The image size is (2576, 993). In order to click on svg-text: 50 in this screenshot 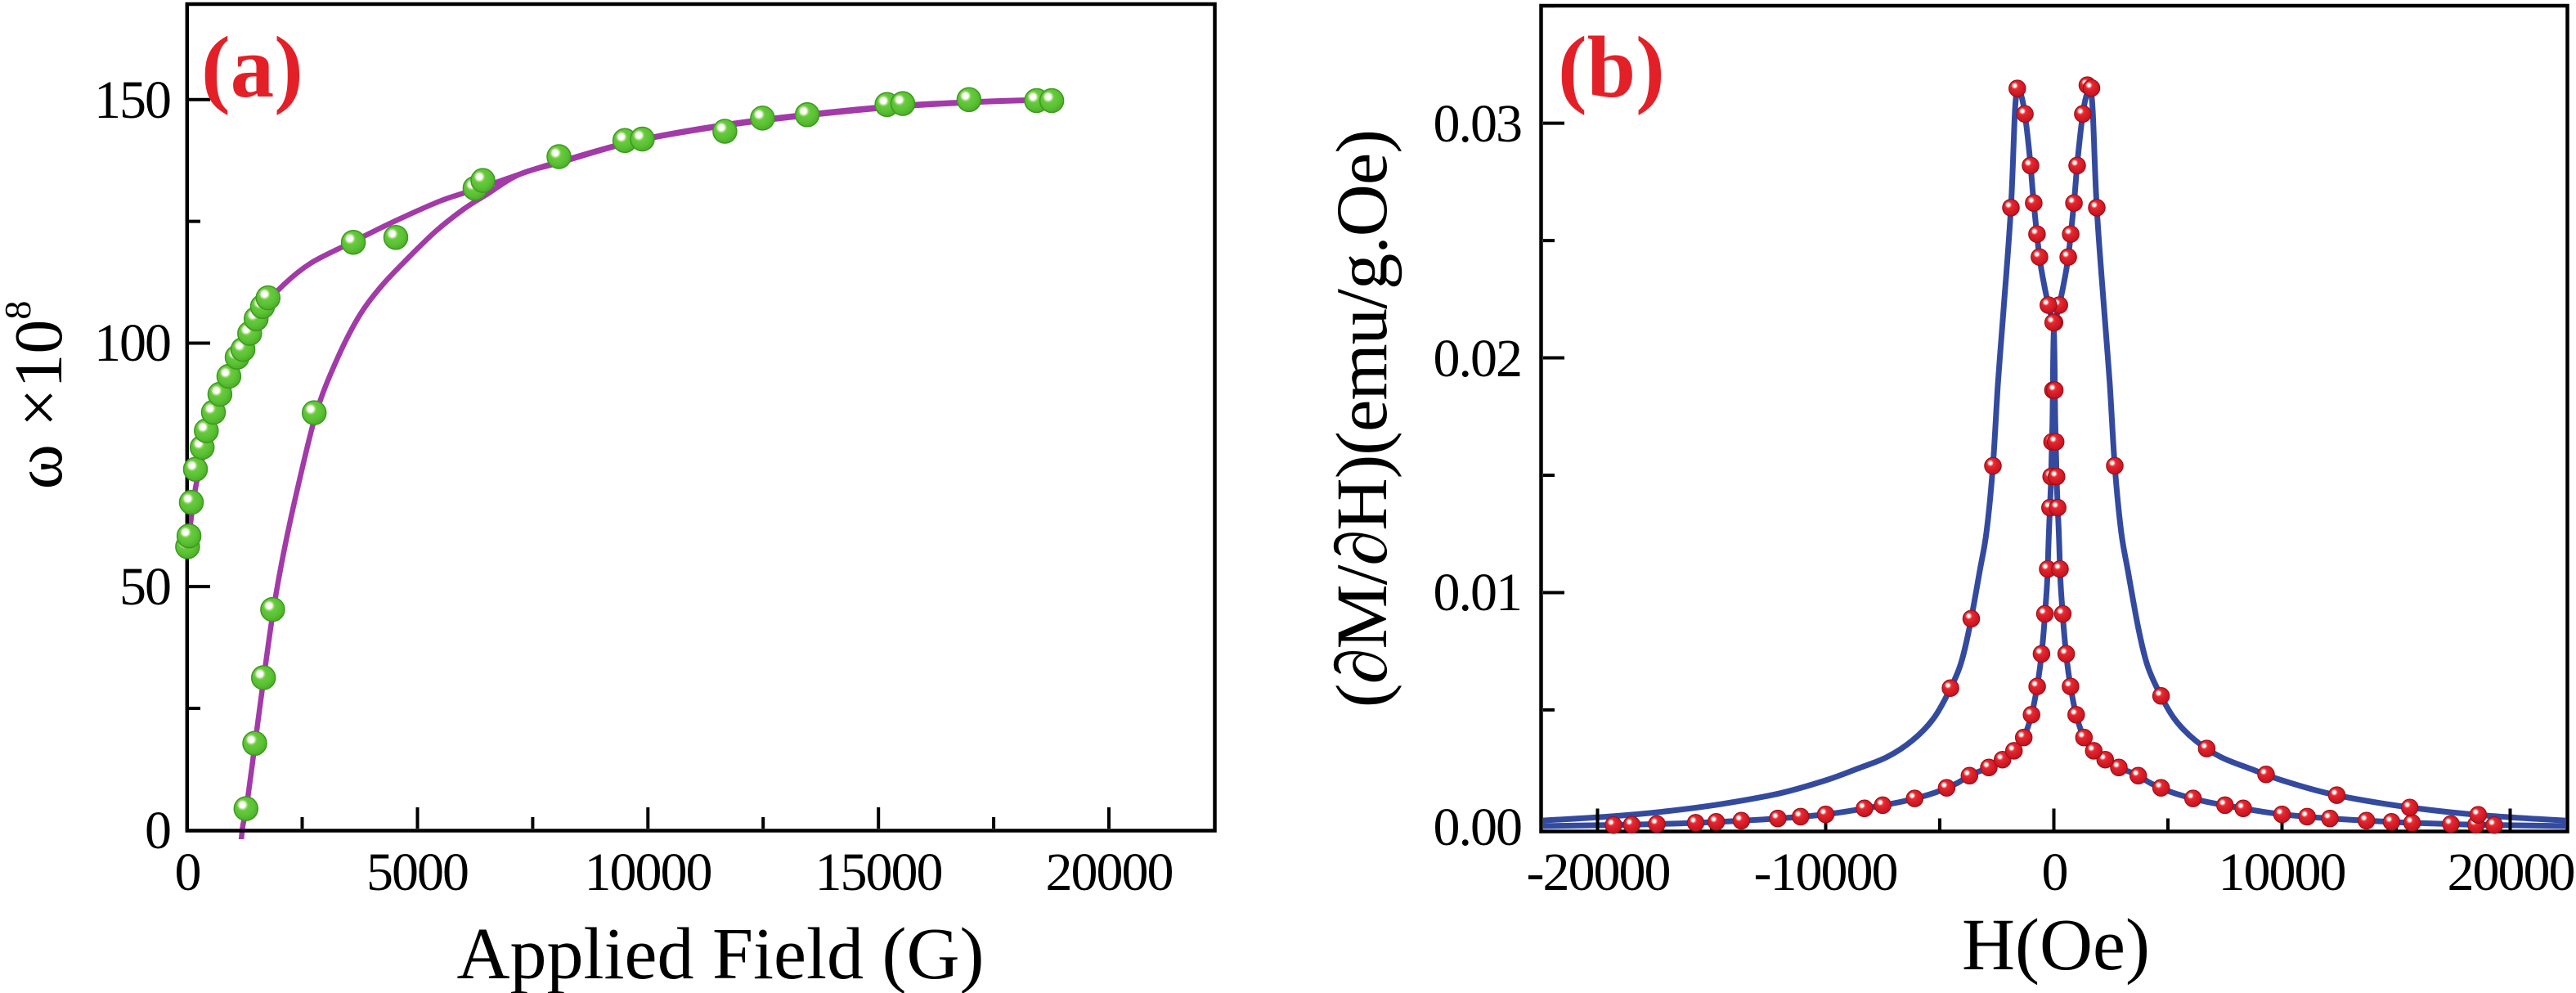, I will do `click(144, 587)`.